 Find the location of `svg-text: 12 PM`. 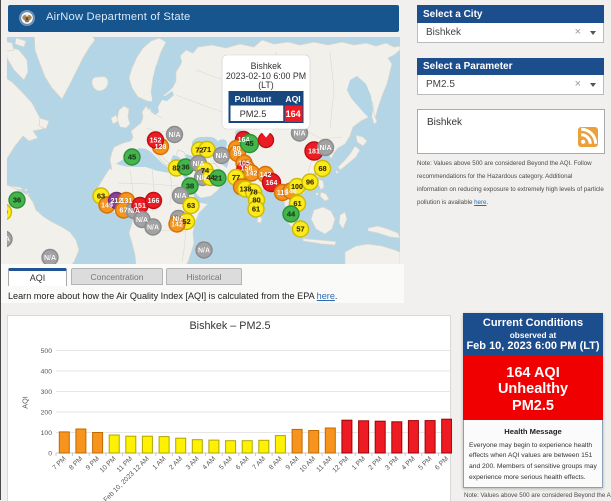

svg-text: 12 PM is located at coordinates (340, 464).